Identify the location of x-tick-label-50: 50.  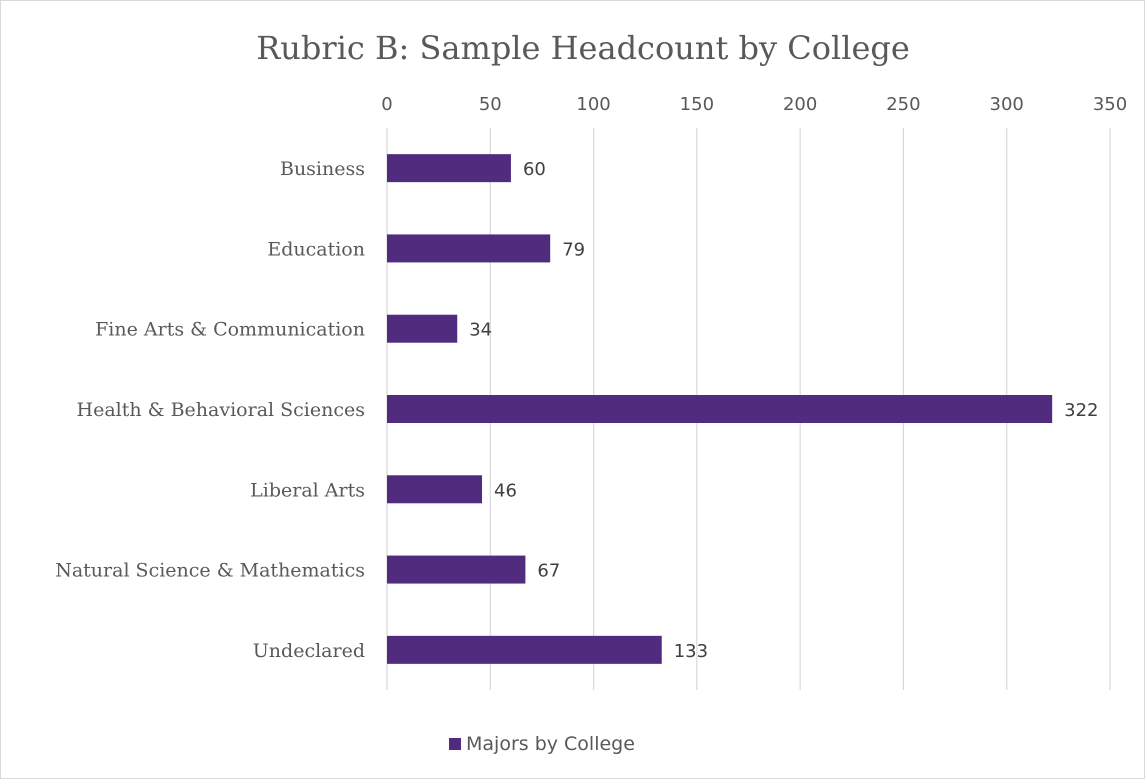
(490, 104).